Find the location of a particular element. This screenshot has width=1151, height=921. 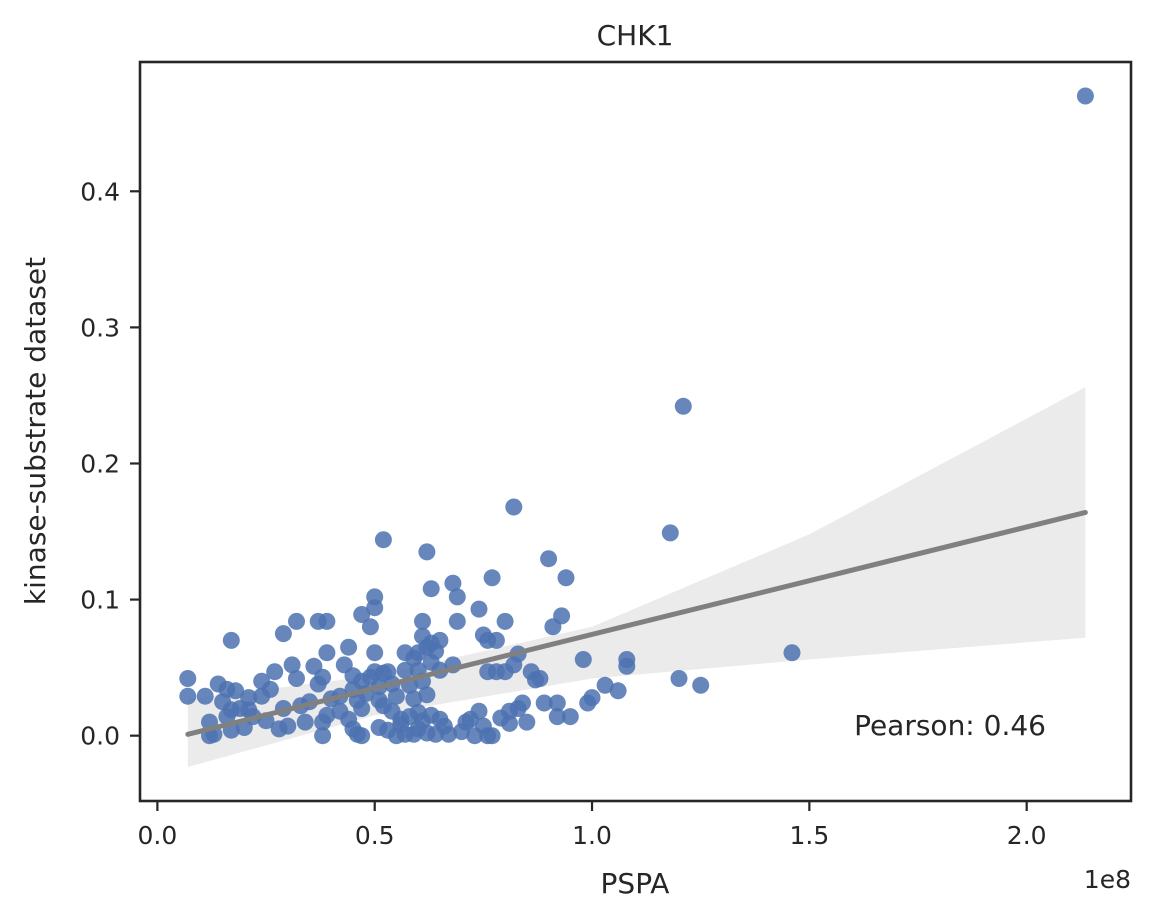

y-tick-label: 0.0 is located at coordinates (100, 736).